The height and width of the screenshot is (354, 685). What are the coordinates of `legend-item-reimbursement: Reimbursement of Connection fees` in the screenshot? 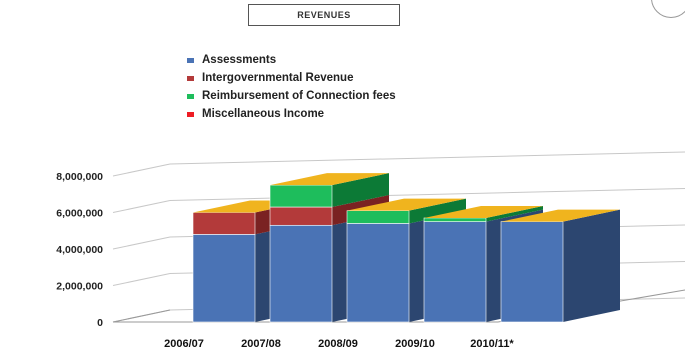 It's located at (291, 96).